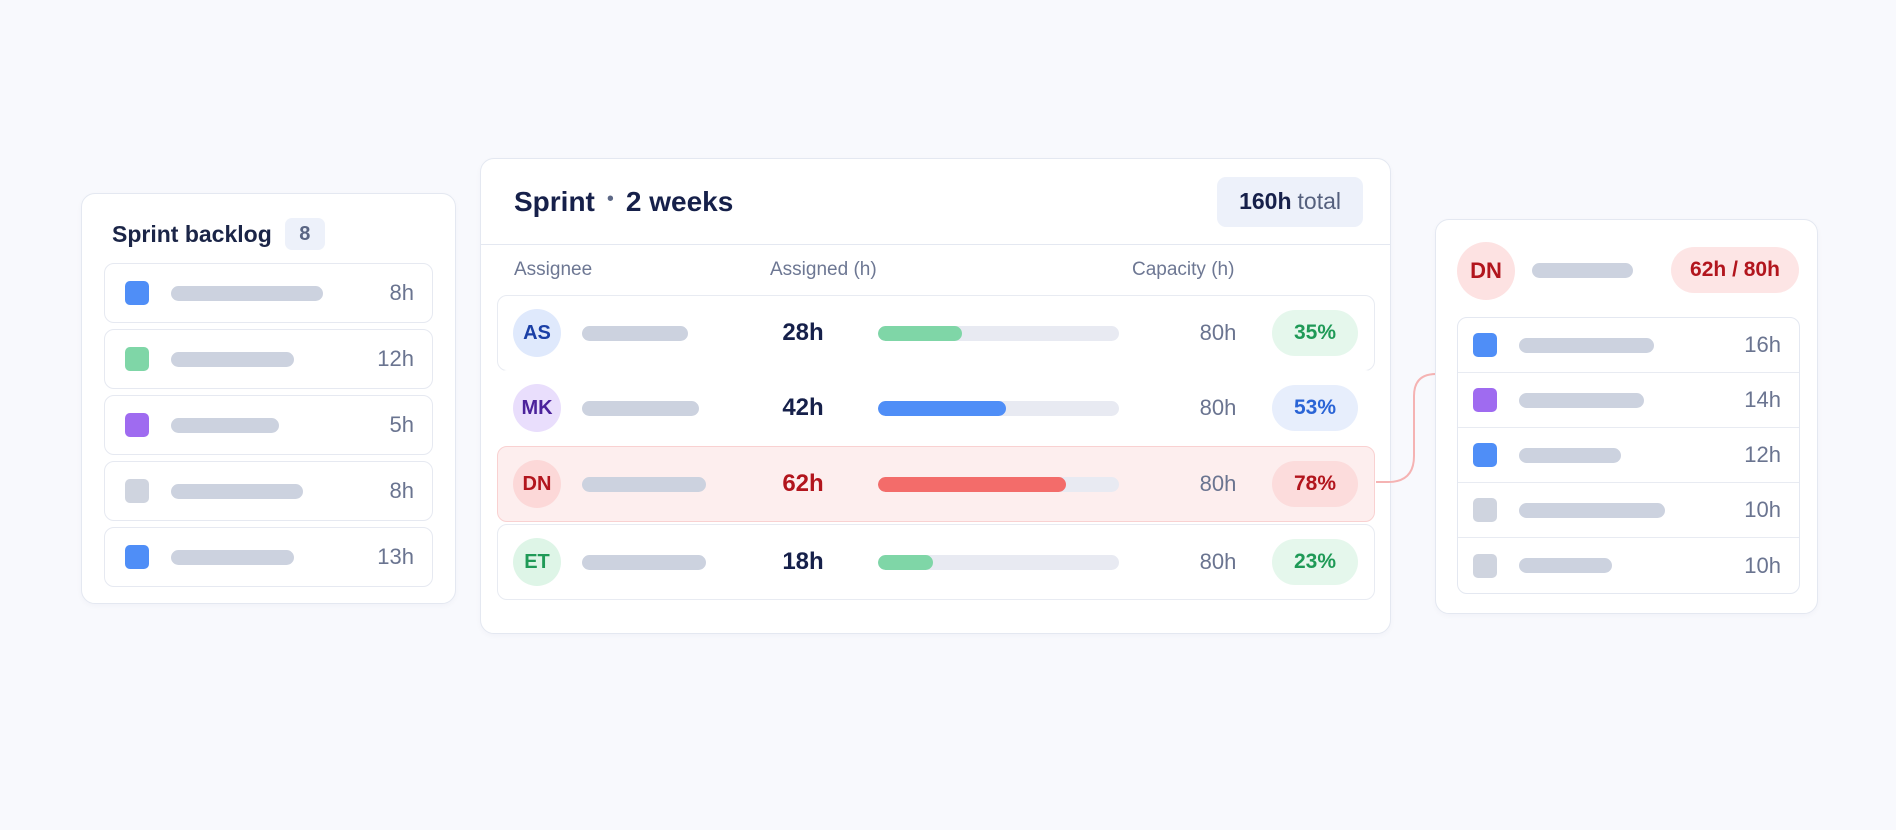 The image size is (1896, 830). I want to click on assigned-hours: 42h, so click(803, 407).